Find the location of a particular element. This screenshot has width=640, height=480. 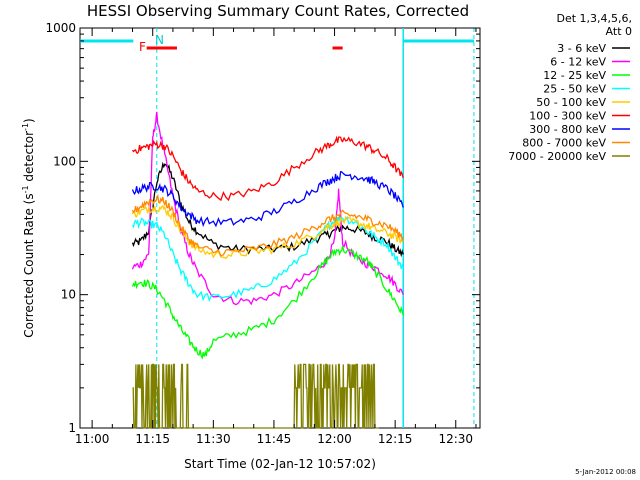

y-tick-label: 100 is located at coordinates (64, 161).